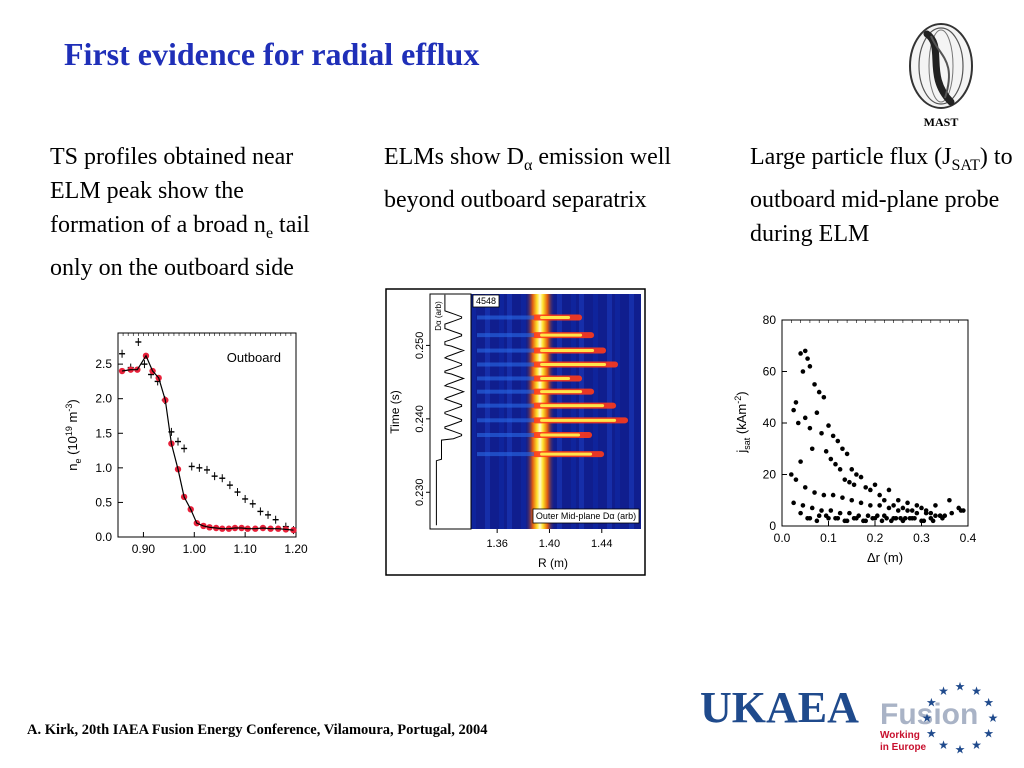  What do you see at coordinates (122, 371) in the screenshot?
I see `ne-red-point` at bounding box center [122, 371].